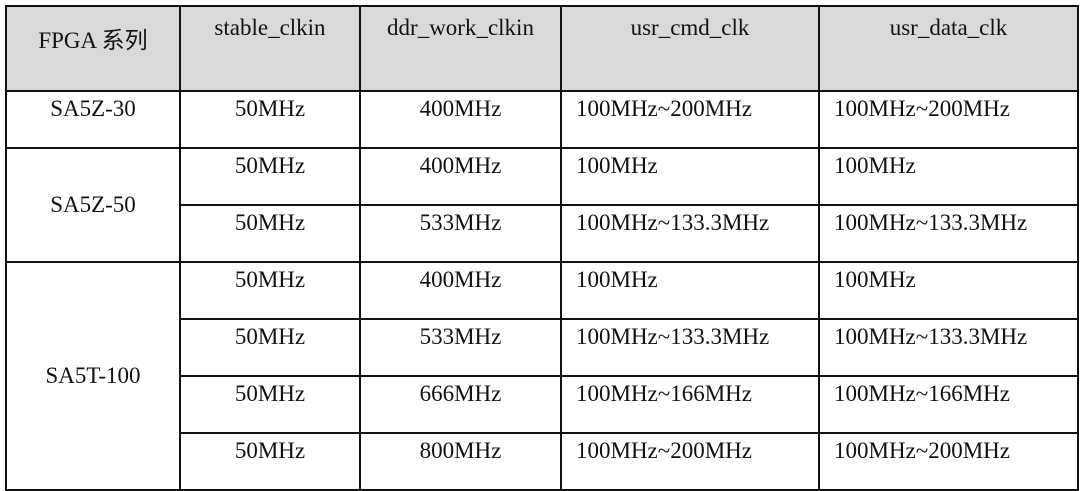  I want to click on usr-data-clk-cell: 100MHz~166MHz, so click(948, 404).